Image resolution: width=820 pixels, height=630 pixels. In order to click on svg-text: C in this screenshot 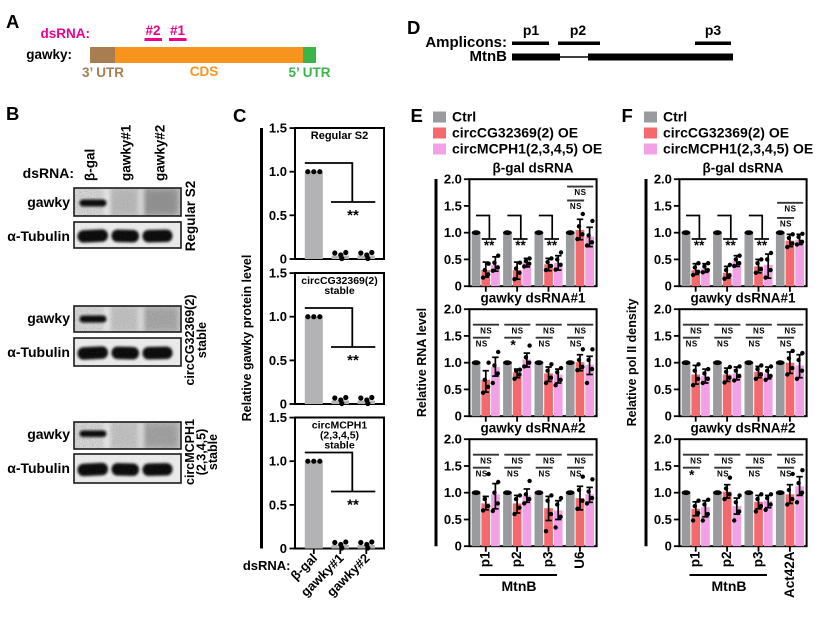, I will do `click(239, 115)`.